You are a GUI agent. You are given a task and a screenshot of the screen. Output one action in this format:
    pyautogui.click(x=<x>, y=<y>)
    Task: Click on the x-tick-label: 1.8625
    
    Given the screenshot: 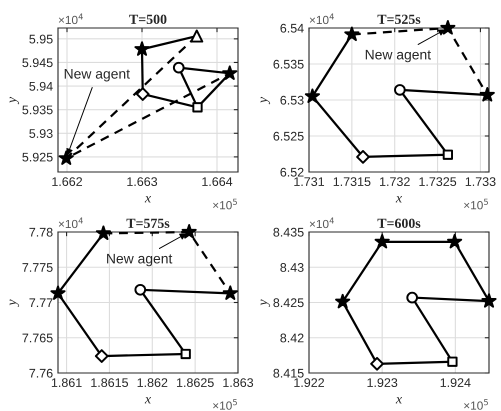 What is the action you would take?
    pyautogui.click(x=195, y=383)
    